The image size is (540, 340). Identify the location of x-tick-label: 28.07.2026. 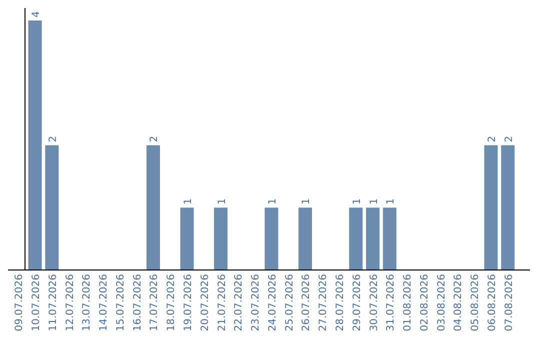
(340, 303).